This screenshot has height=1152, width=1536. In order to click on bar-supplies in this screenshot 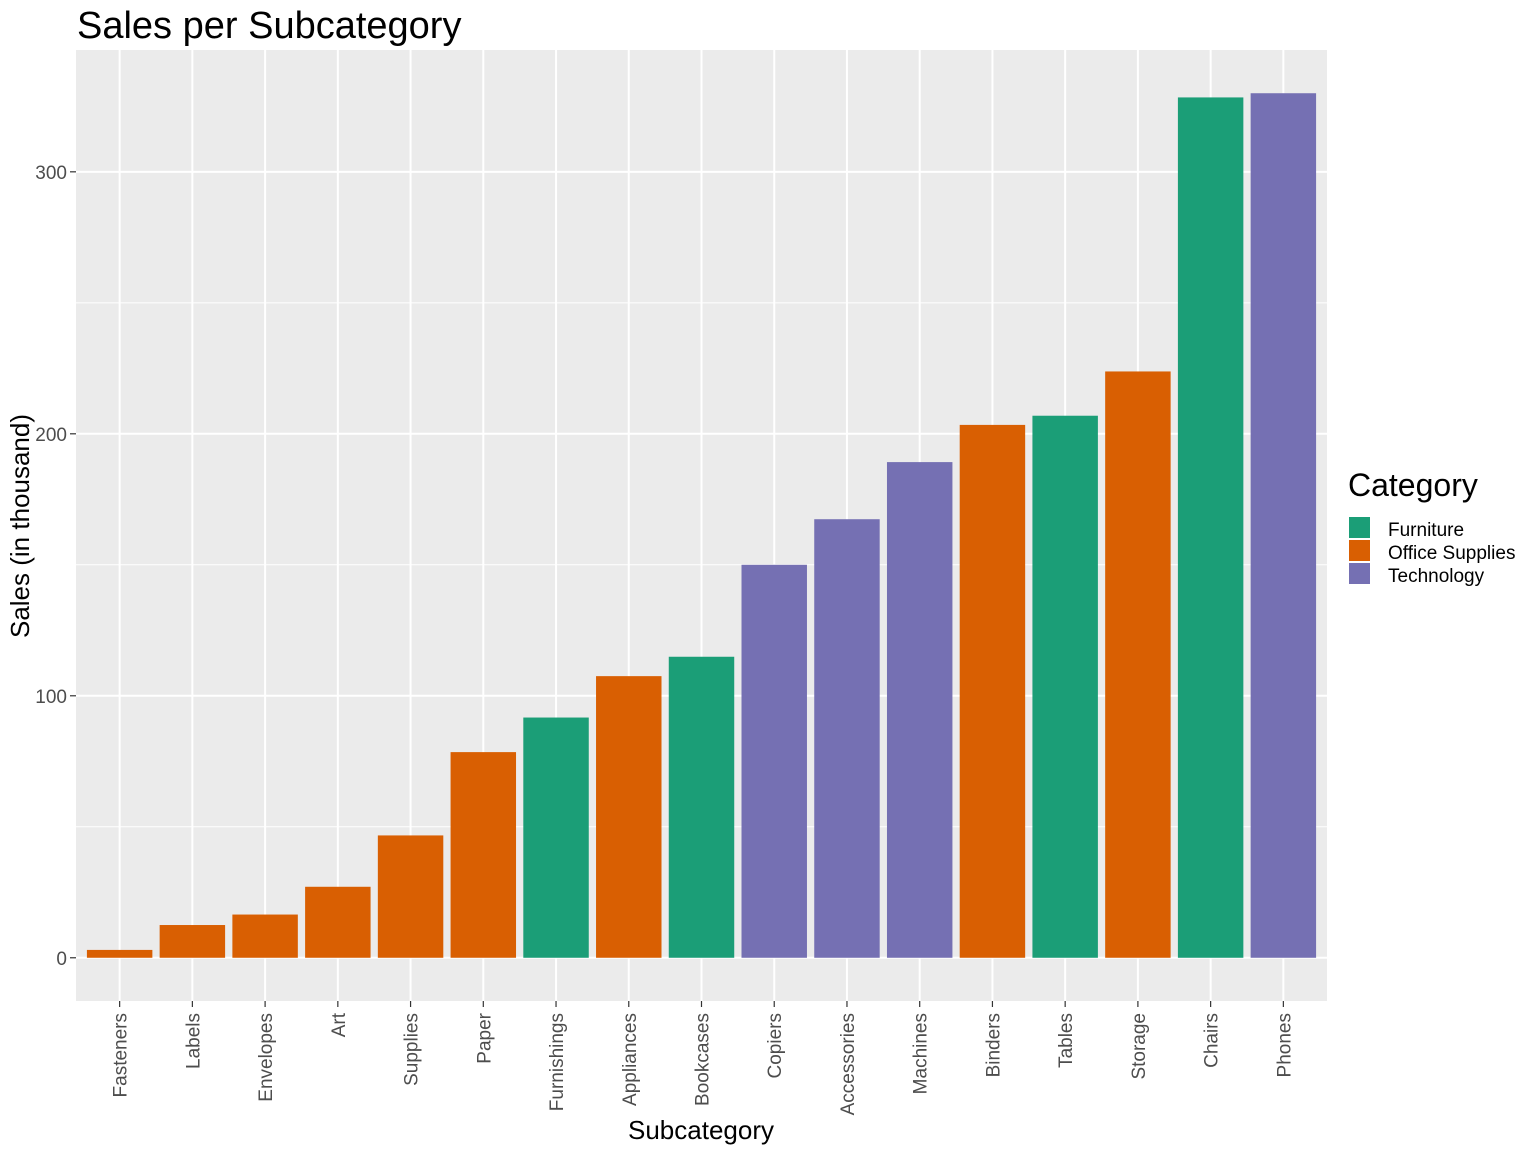, I will do `click(410, 896)`.